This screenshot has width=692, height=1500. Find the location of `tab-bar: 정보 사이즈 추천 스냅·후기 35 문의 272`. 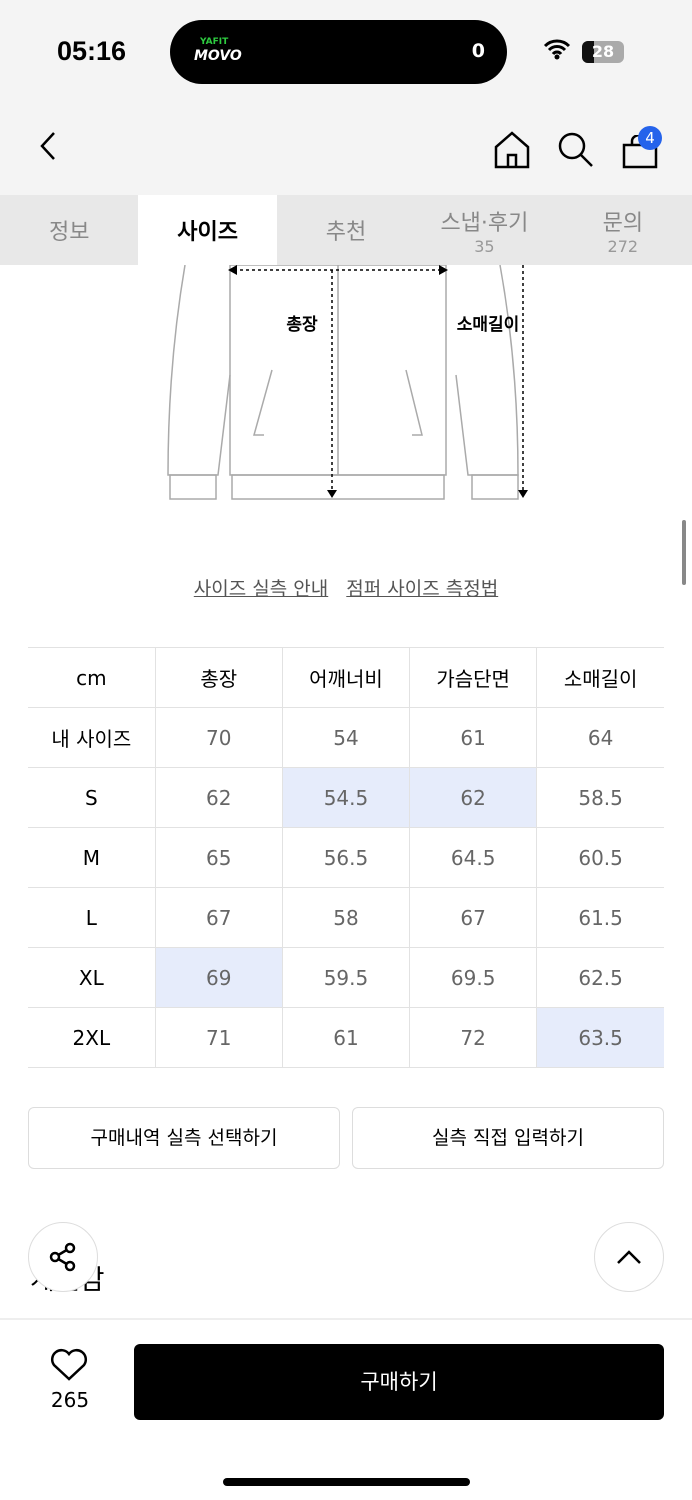

tab-bar: 정보 사이즈 추천 스냅·후기 35 문의 272 is located at coordinates (346, 230).